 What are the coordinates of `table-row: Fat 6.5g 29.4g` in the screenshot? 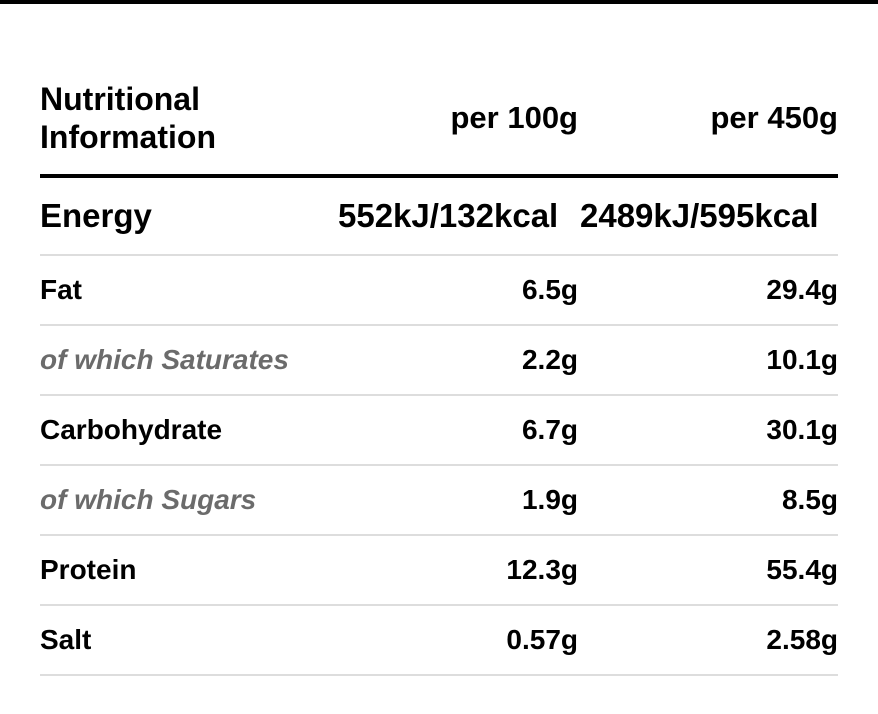 It's located at (439, 291).